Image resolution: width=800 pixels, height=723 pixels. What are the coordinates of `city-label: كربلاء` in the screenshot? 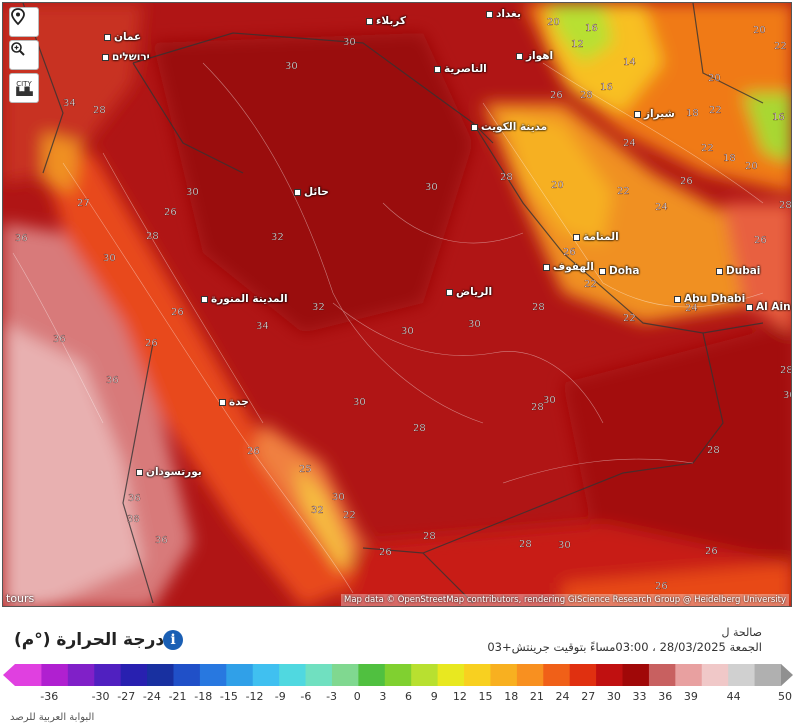 It's located at (384, 21).